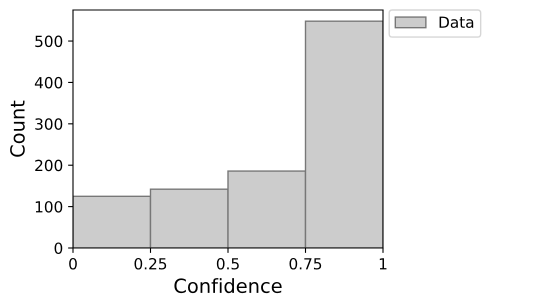 This screenshot has width=548, height=307. Describe the element at coordinates (306, 264) in the screenshot. I see `x-tick-label: 0.75` at that location.